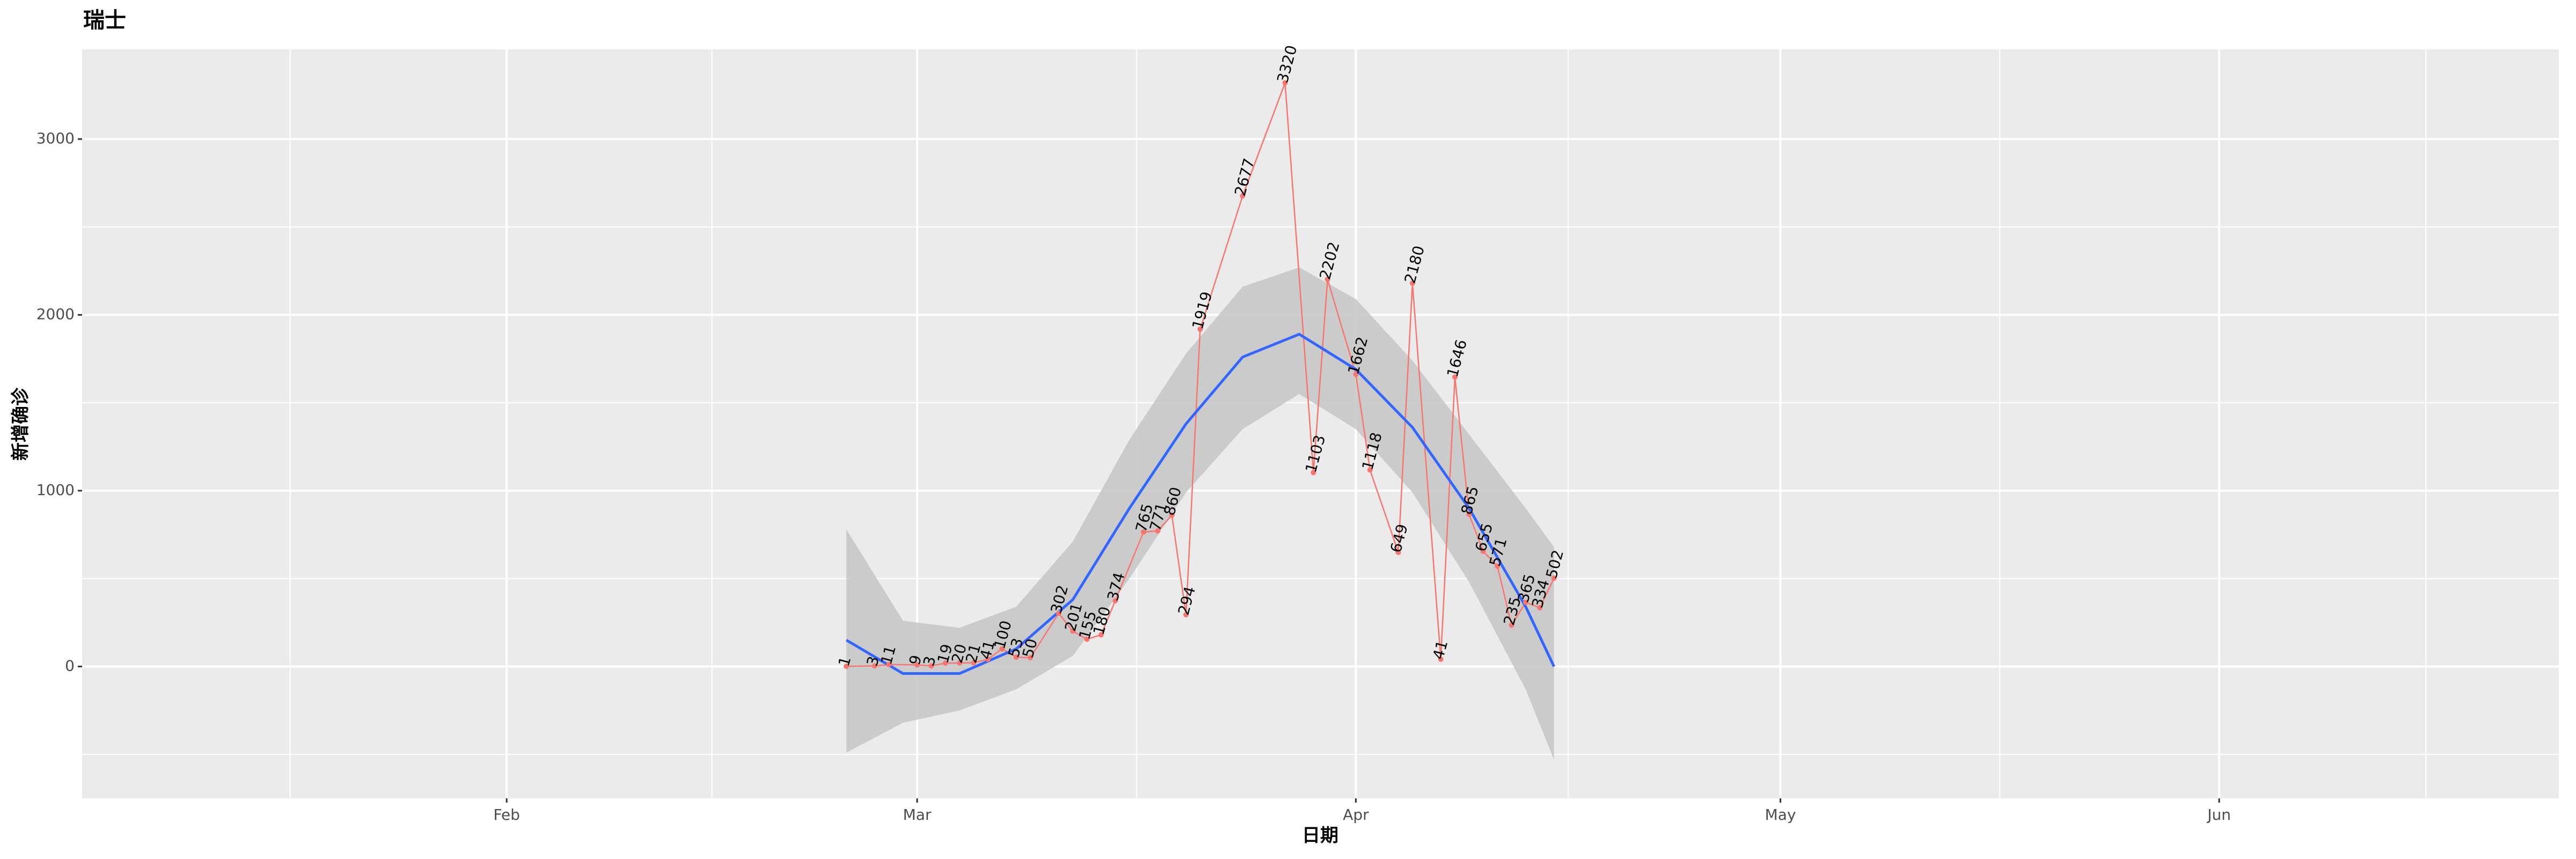 The height and width of the screenshot is (859, 2576). I want to click on x-tick-label: Jun, so click(2218, 815).